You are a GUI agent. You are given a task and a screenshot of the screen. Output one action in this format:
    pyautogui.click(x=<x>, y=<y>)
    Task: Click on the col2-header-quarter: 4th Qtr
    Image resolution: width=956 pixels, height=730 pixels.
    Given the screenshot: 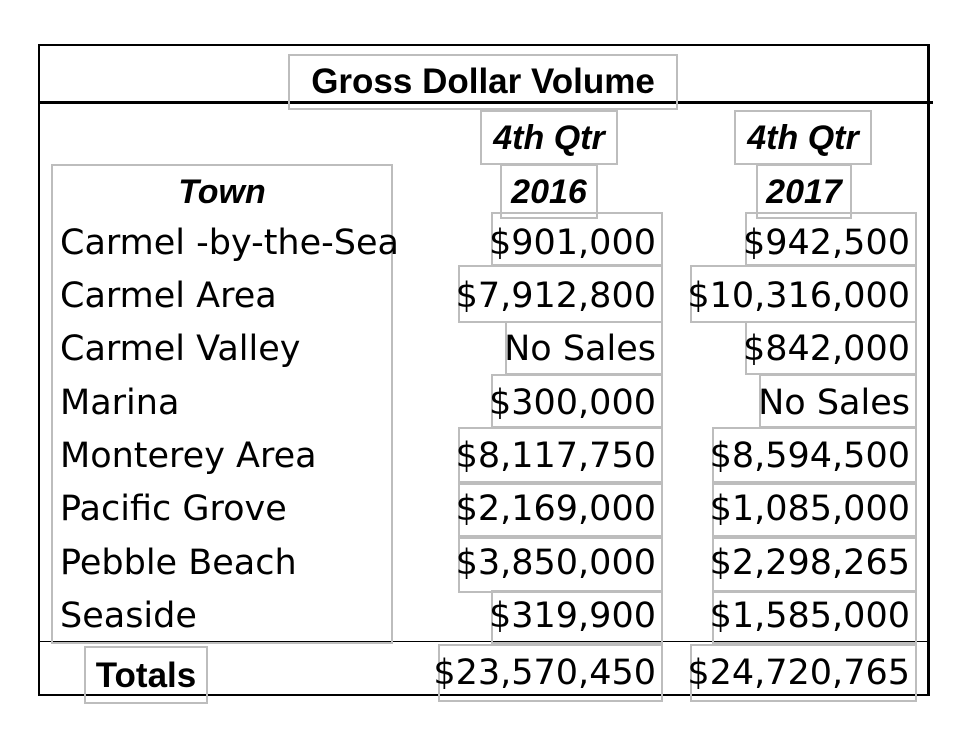 What is the action you would take?
    pyautogui.click(x=803, y=137)
    